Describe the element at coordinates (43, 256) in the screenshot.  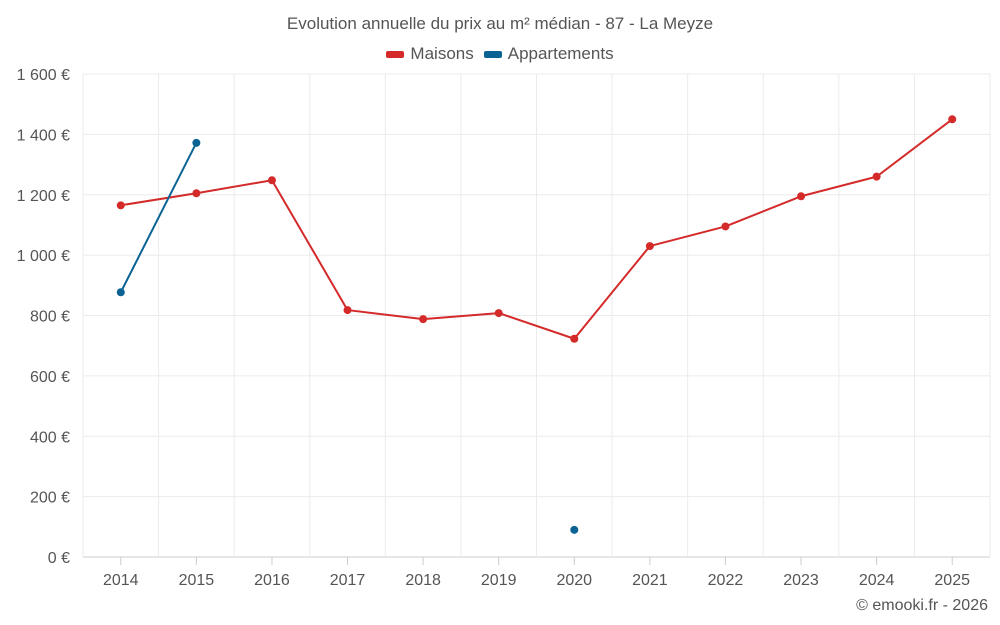
I see `y-tick-label: 1 000 €` at that location.